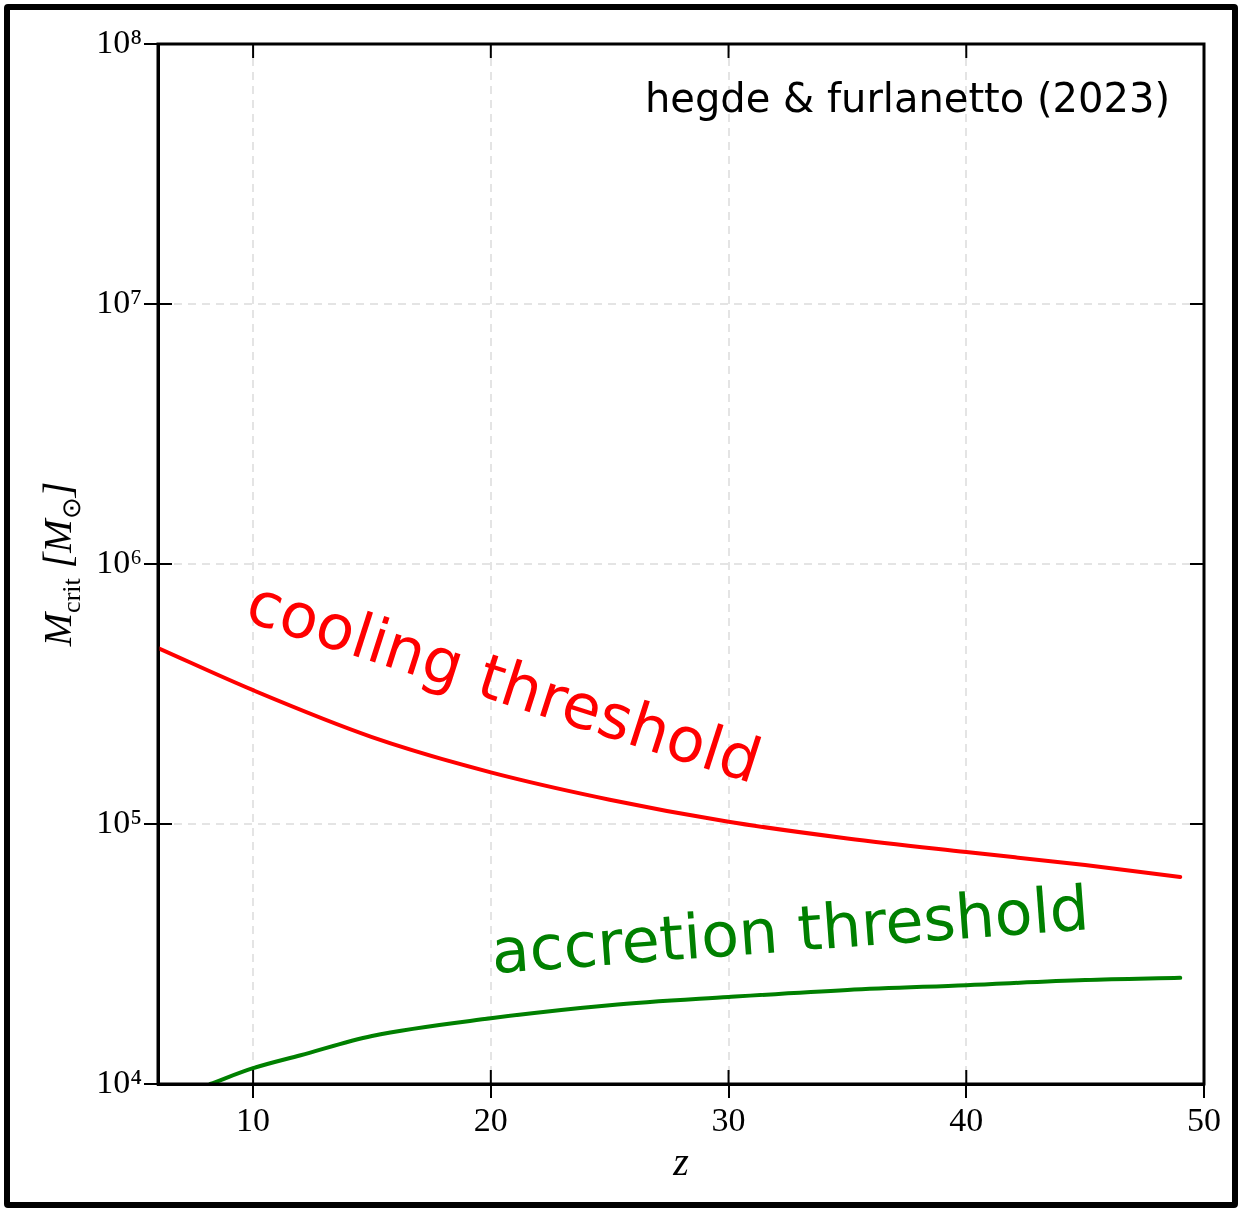  I want to click on y-tick-label: 10⁷, so click(119, 301).